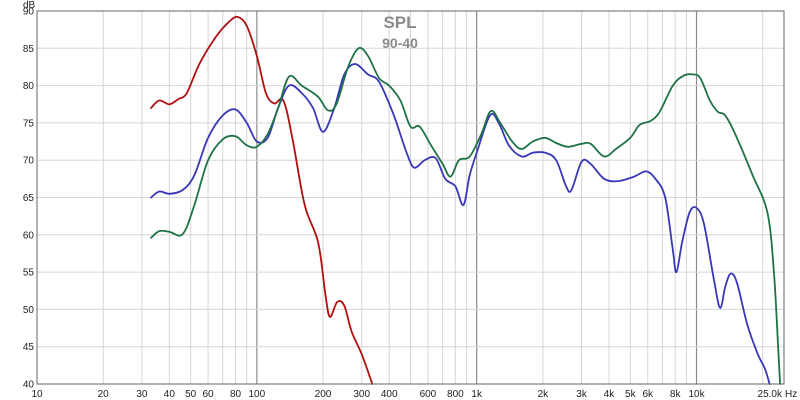  Describe the element at coordinates (400, 43) in the screenshot. I see `chart-subtitle: 90-40` at that location.